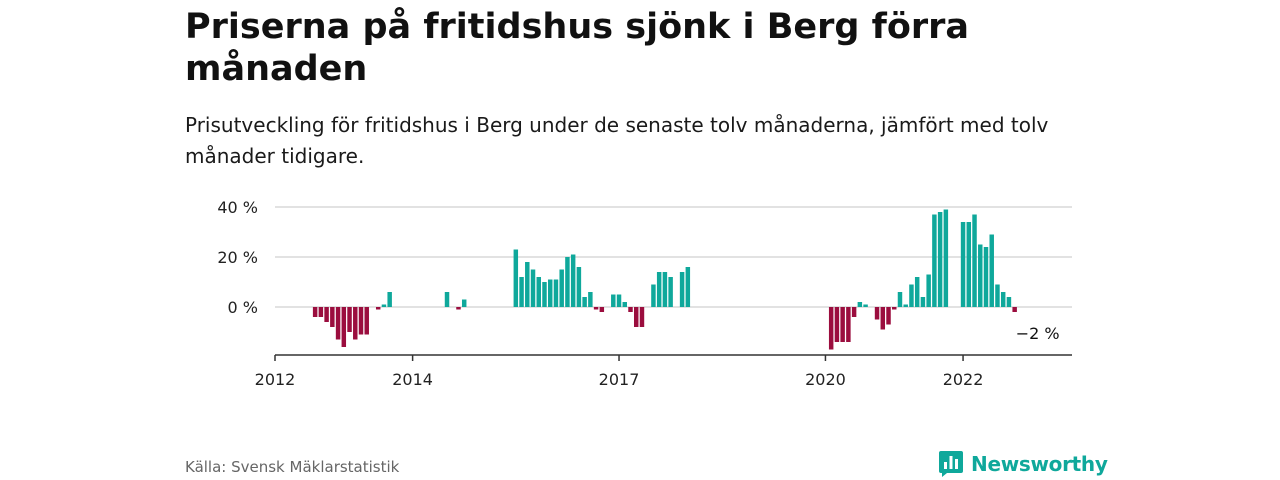  Describe the element at coordinates (673, 257) in the screenshot. I see `grid-lines` at that location.